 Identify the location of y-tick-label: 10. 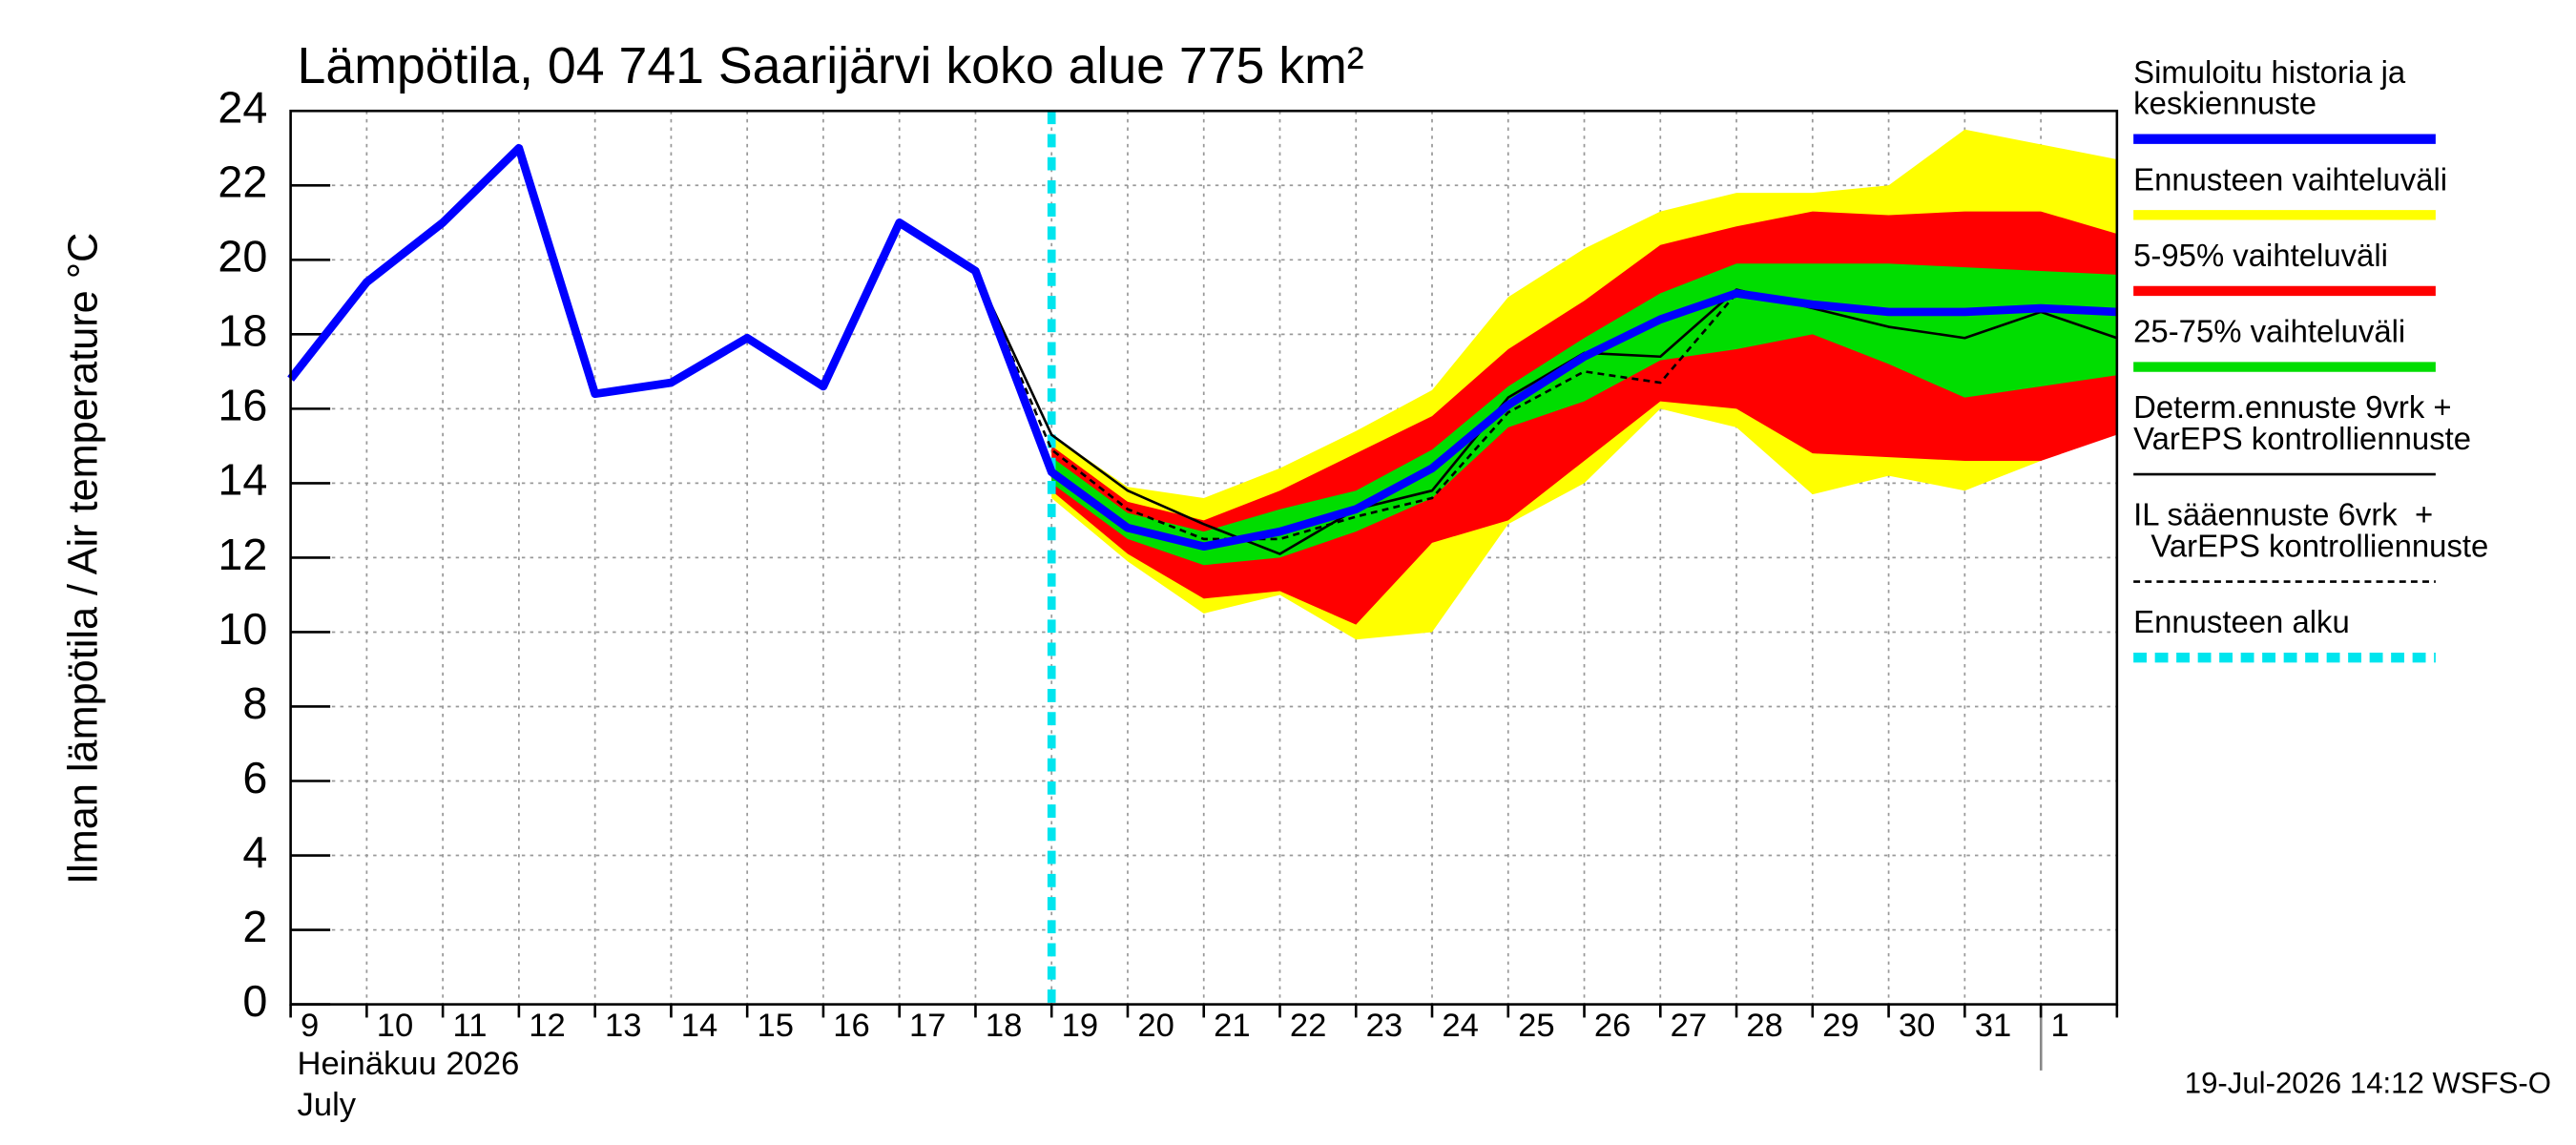
(242, 629).